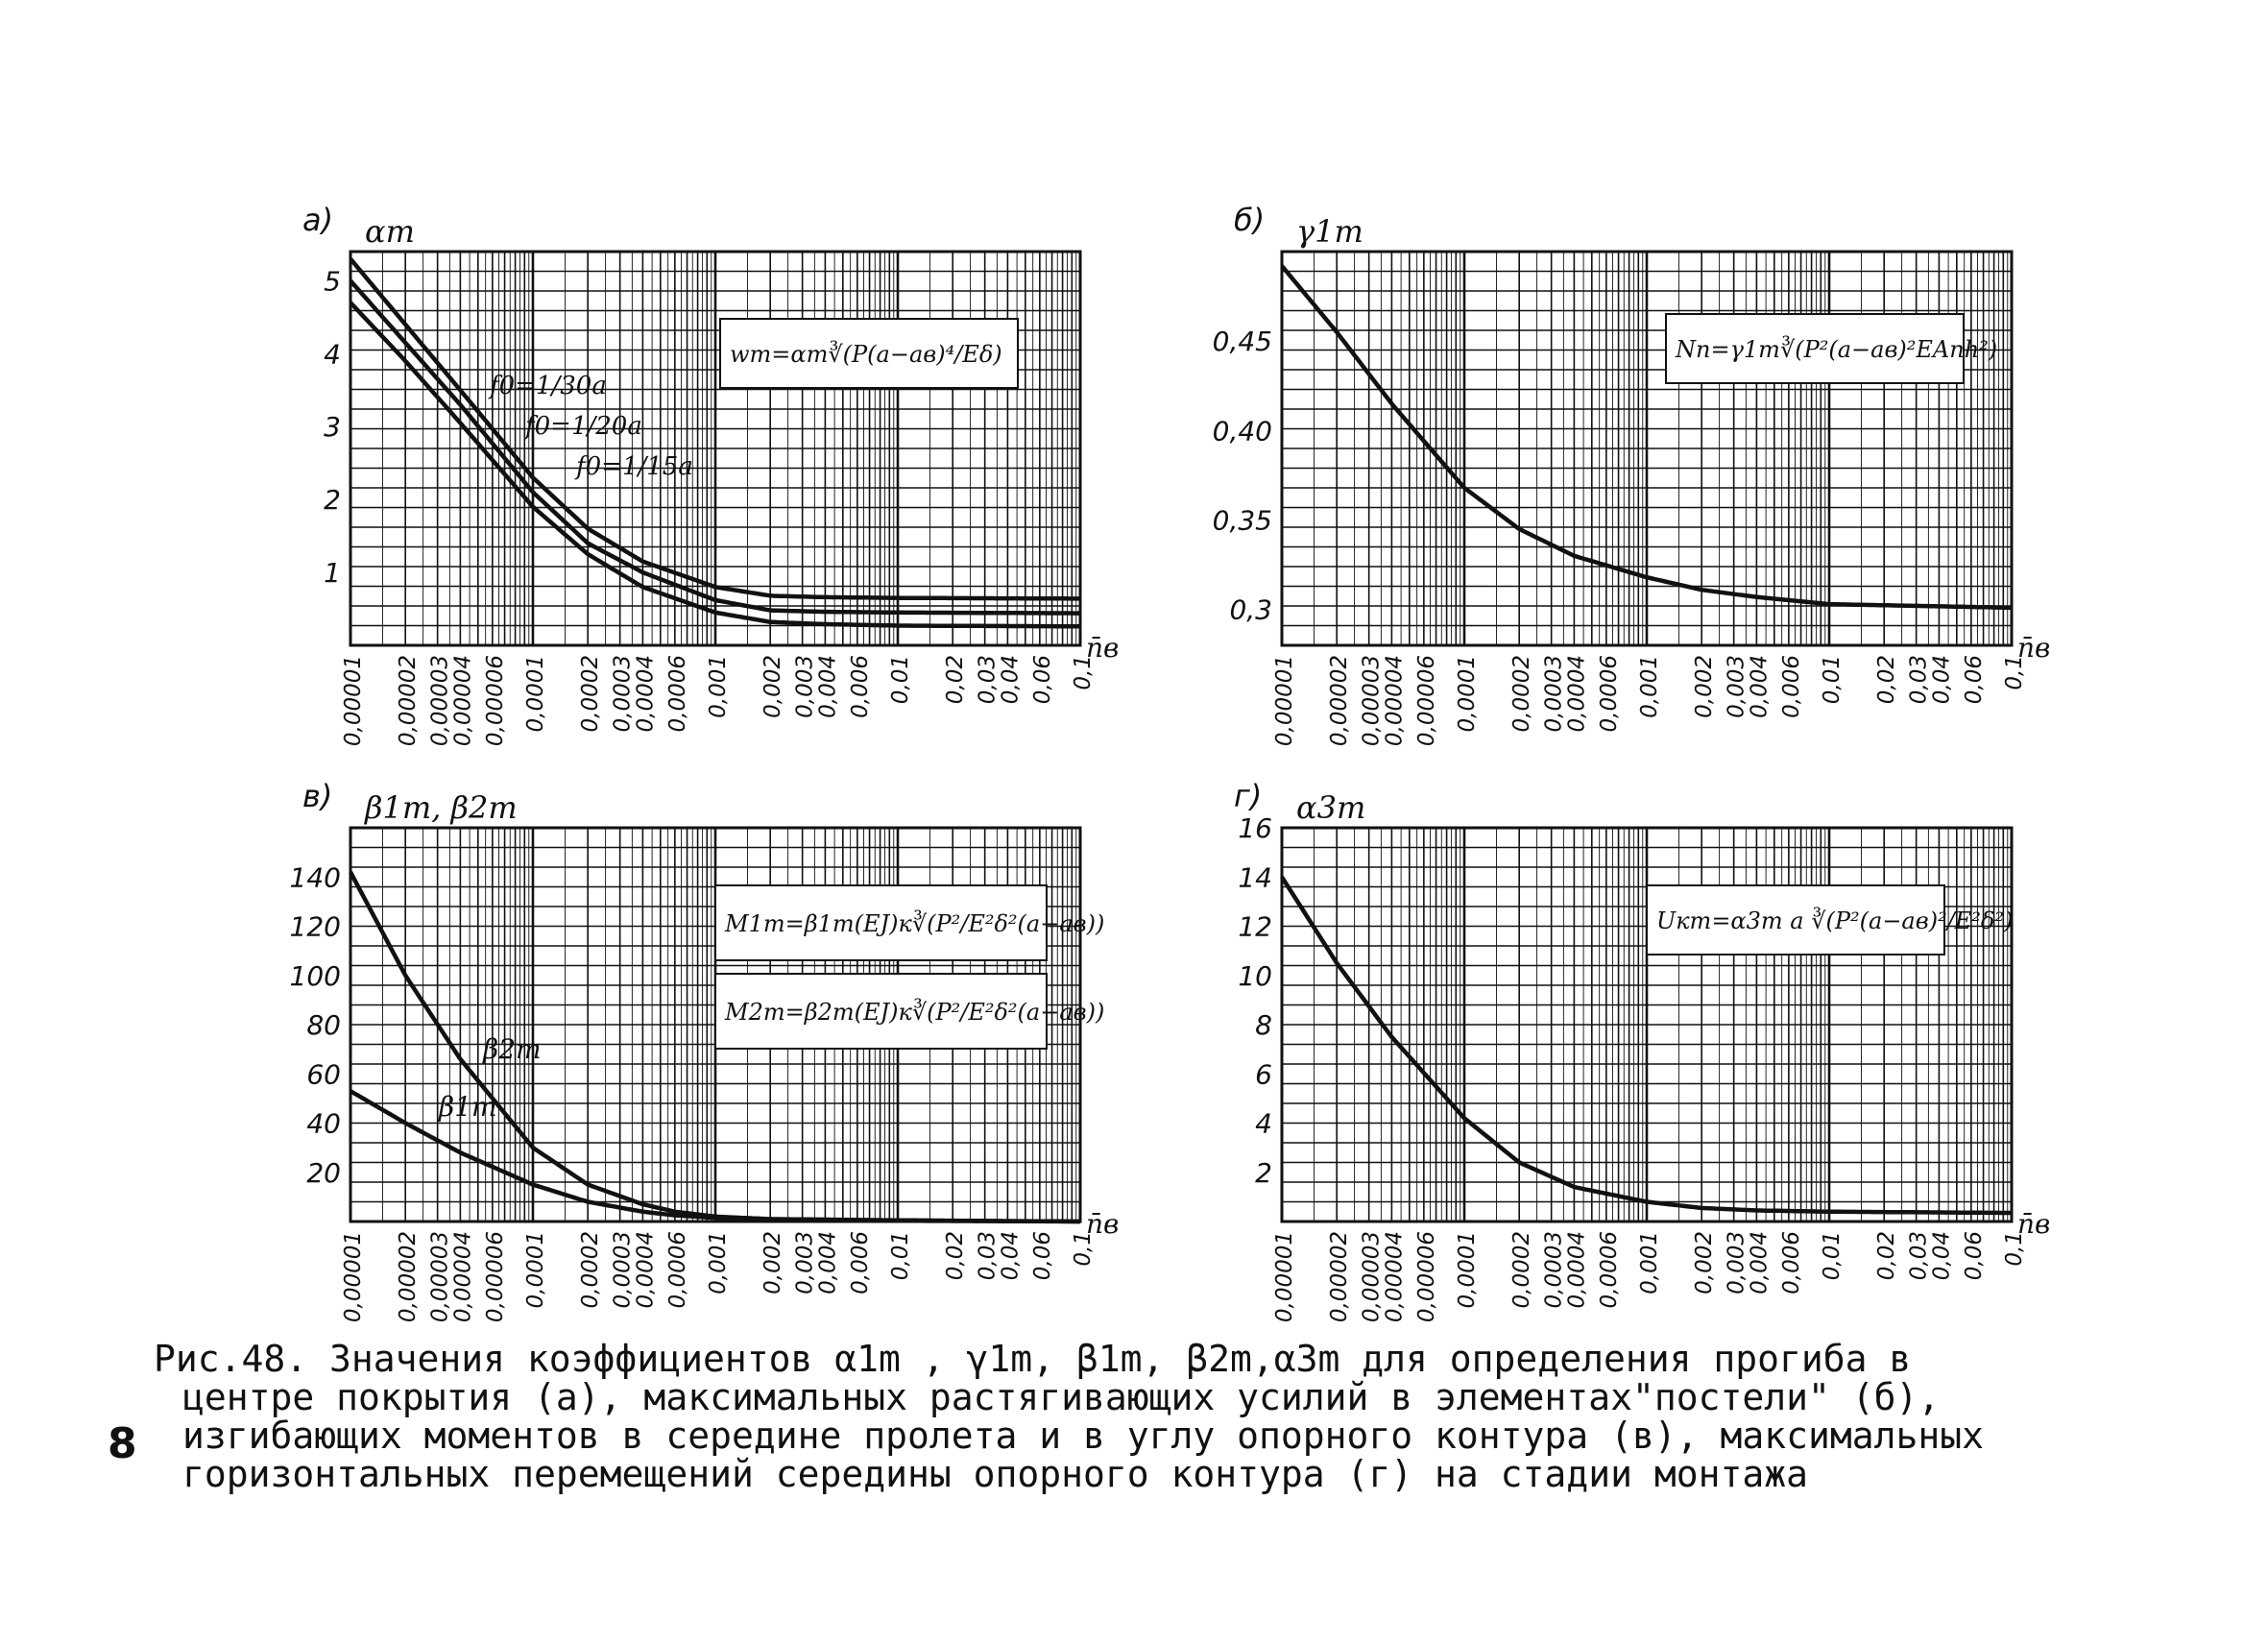 The height and width of the screenshot is (1645, 2268). What do you see at coordinates (1242, 521) in the screenshot?
I see `y-tick-label: 0,35` at bounding box center [1242, 521].